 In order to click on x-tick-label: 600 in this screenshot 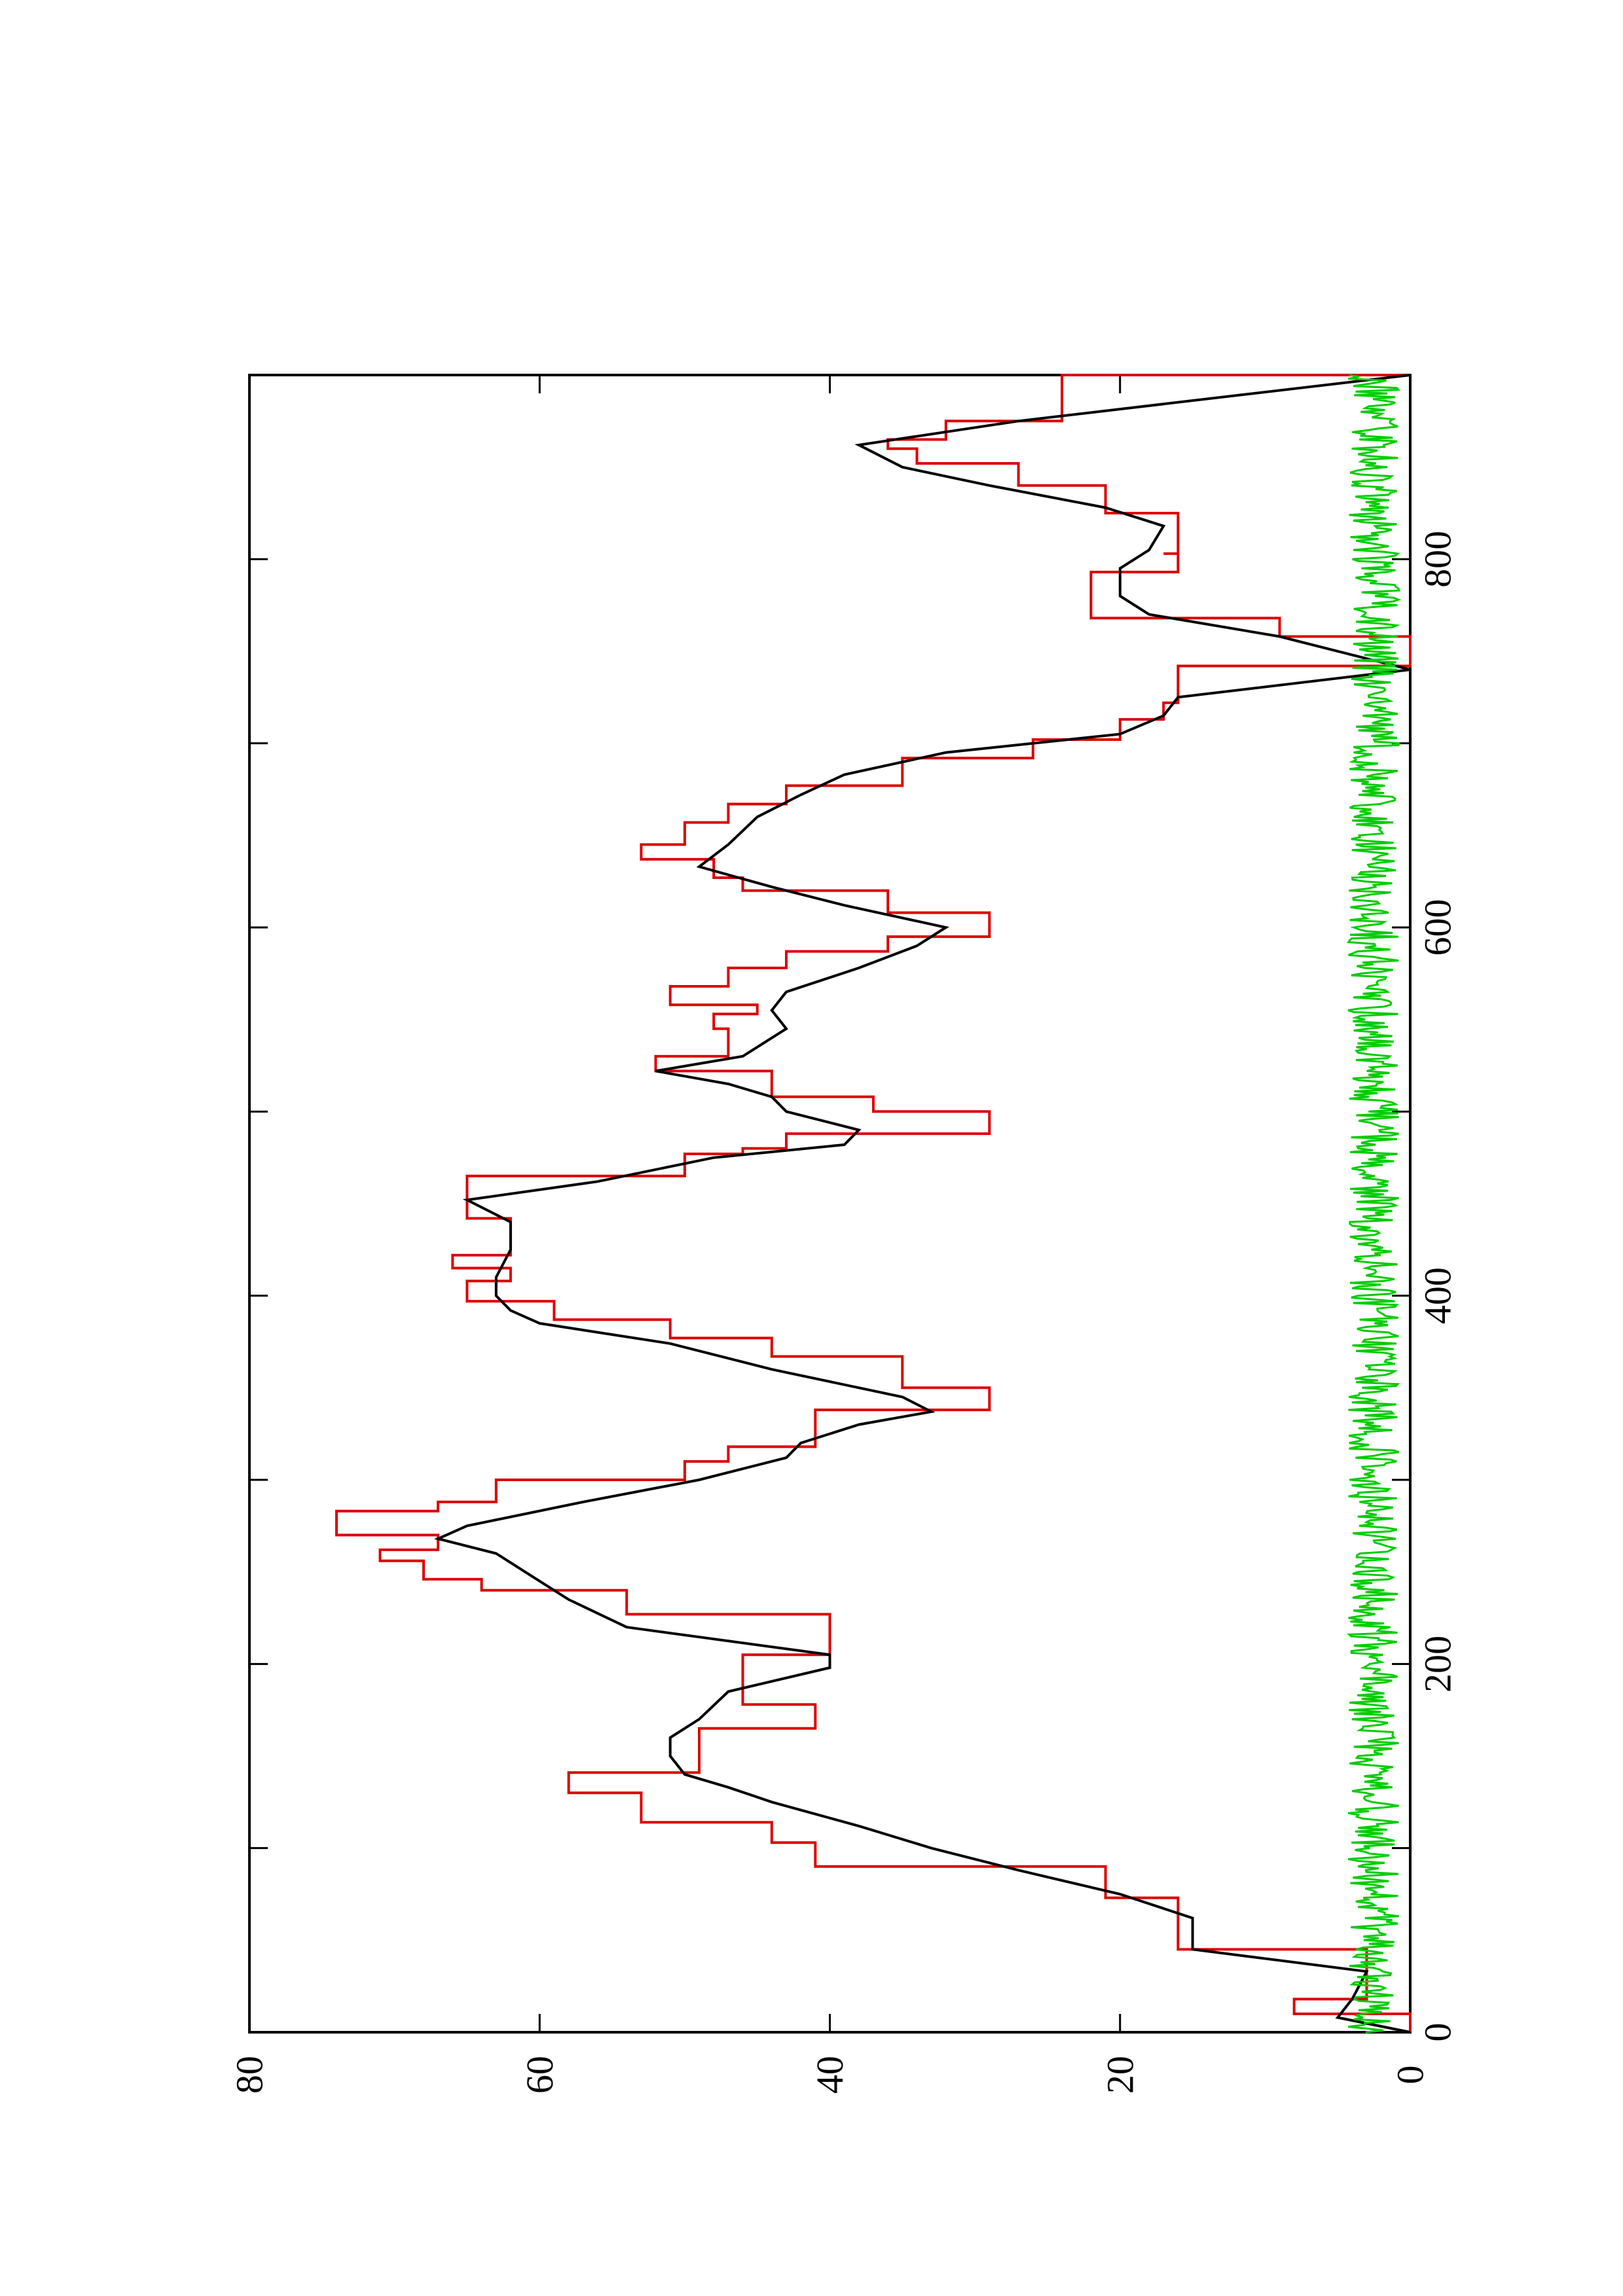, I will do `click(1438, 927)`.